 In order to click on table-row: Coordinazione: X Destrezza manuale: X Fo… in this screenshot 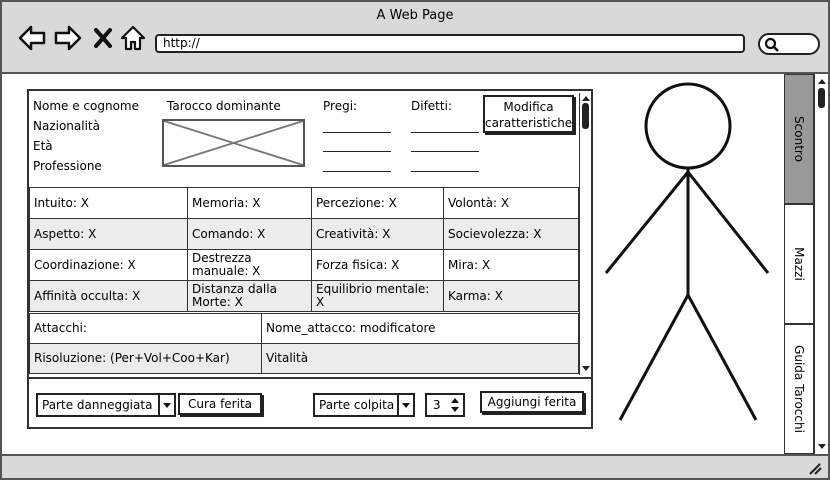, I will do `click(304, 265)`.